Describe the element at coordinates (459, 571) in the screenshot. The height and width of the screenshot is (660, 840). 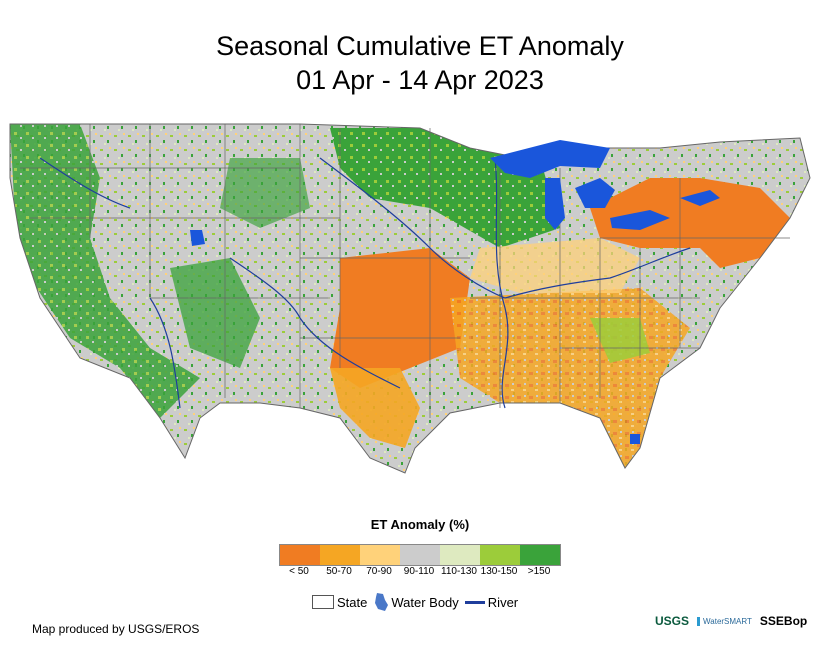
I see `legend-label: 110-130` at that location.